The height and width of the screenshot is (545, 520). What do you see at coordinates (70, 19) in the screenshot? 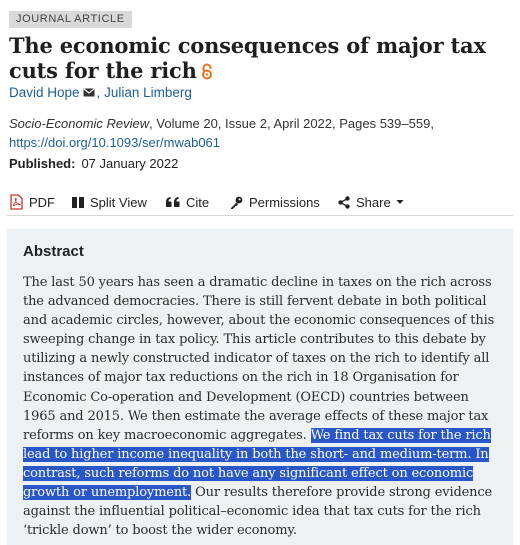
I see `article-type-badge: JOURNAL ARTICLE` at bounding box center [70, 19].